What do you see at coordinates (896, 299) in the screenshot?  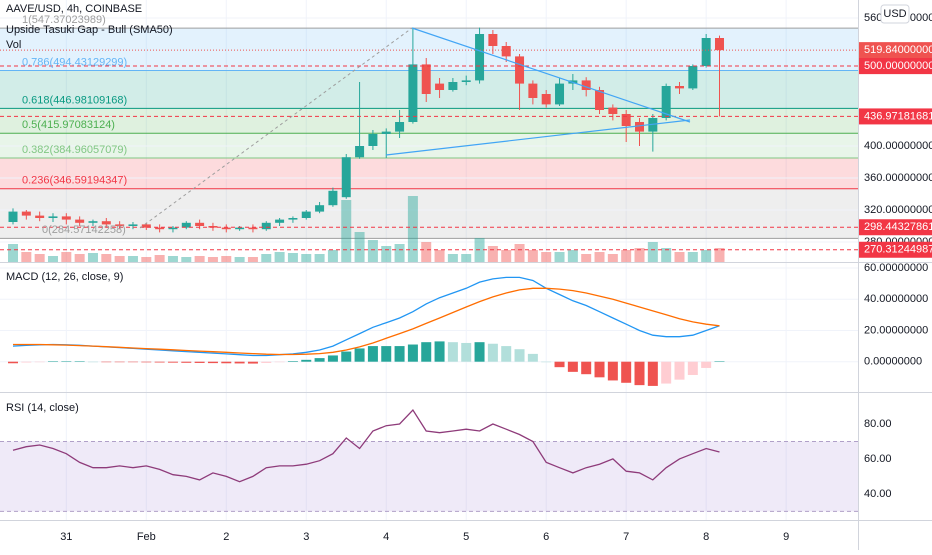 I see `y-tick-label: 40.00000000` at bounding box center [896, 299].